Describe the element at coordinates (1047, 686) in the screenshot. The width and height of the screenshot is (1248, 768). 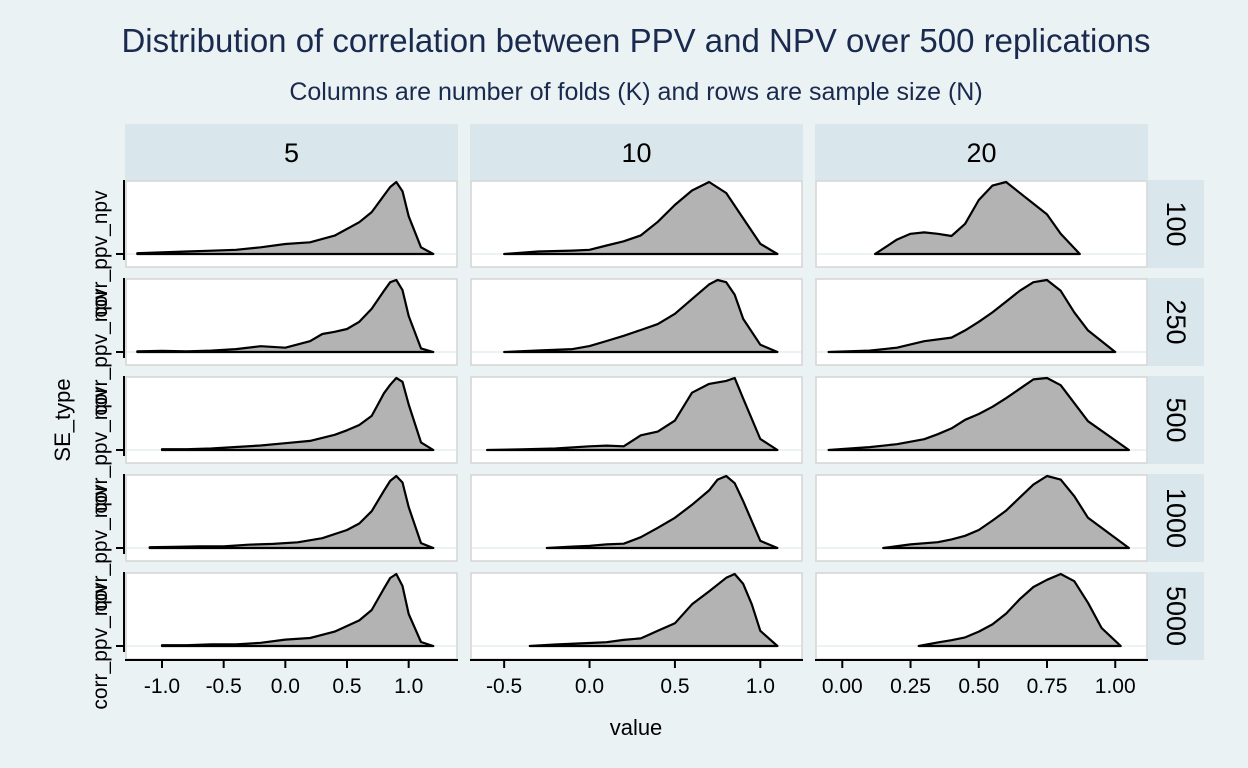
I see `x-tick-label: 0.75` at that location.